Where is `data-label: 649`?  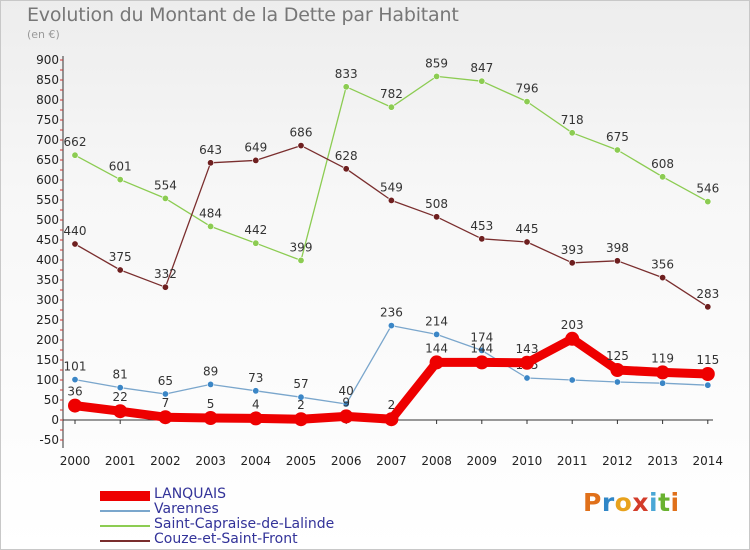
data-label: 649 is located at coordinates (255, 147).